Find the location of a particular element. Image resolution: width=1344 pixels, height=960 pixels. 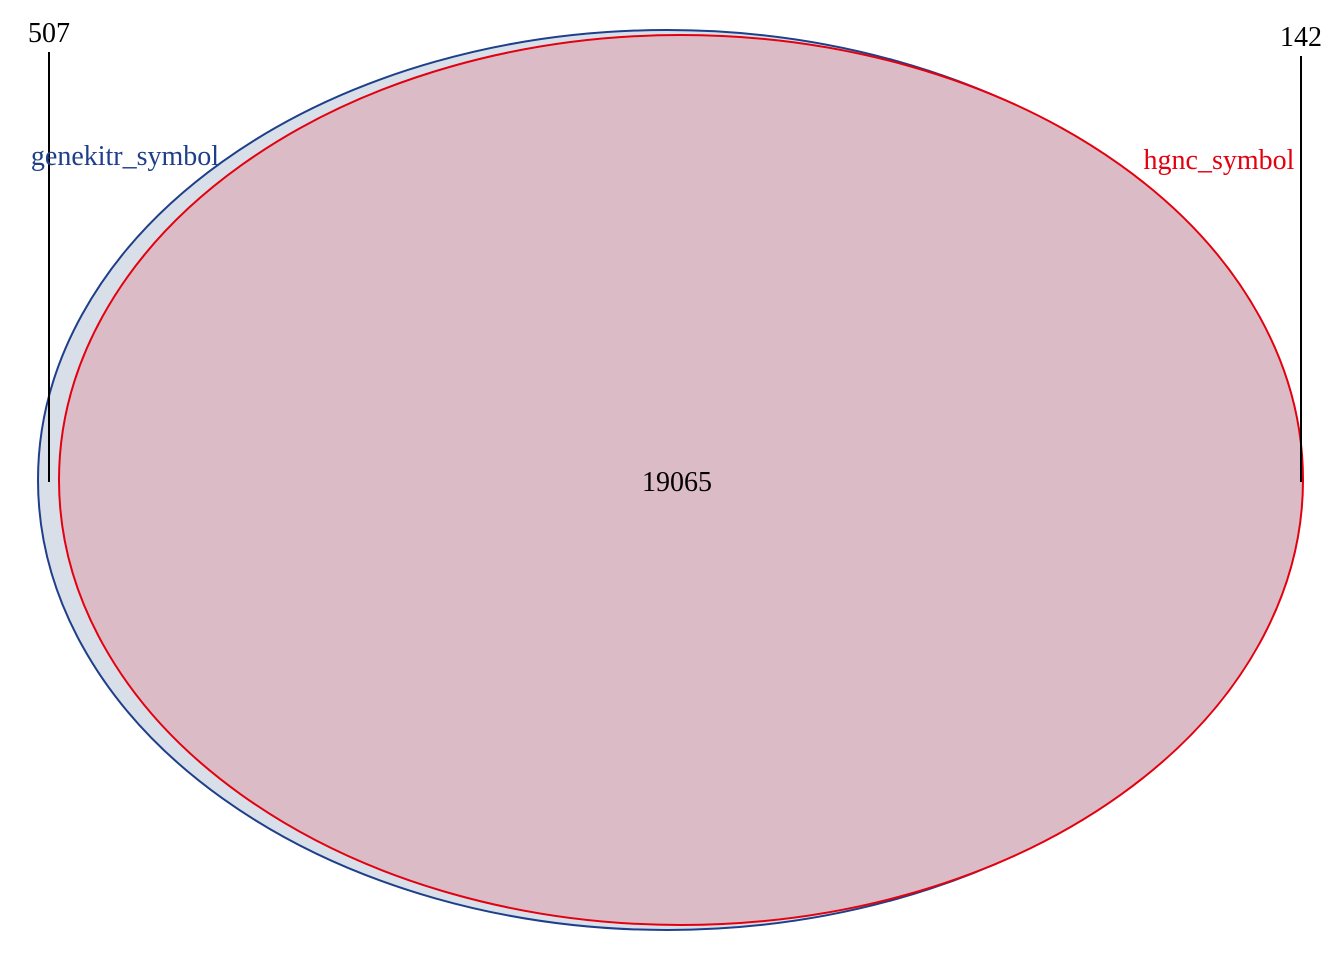

genekitr-only-count: 507 is located at coordinates (49, 33).